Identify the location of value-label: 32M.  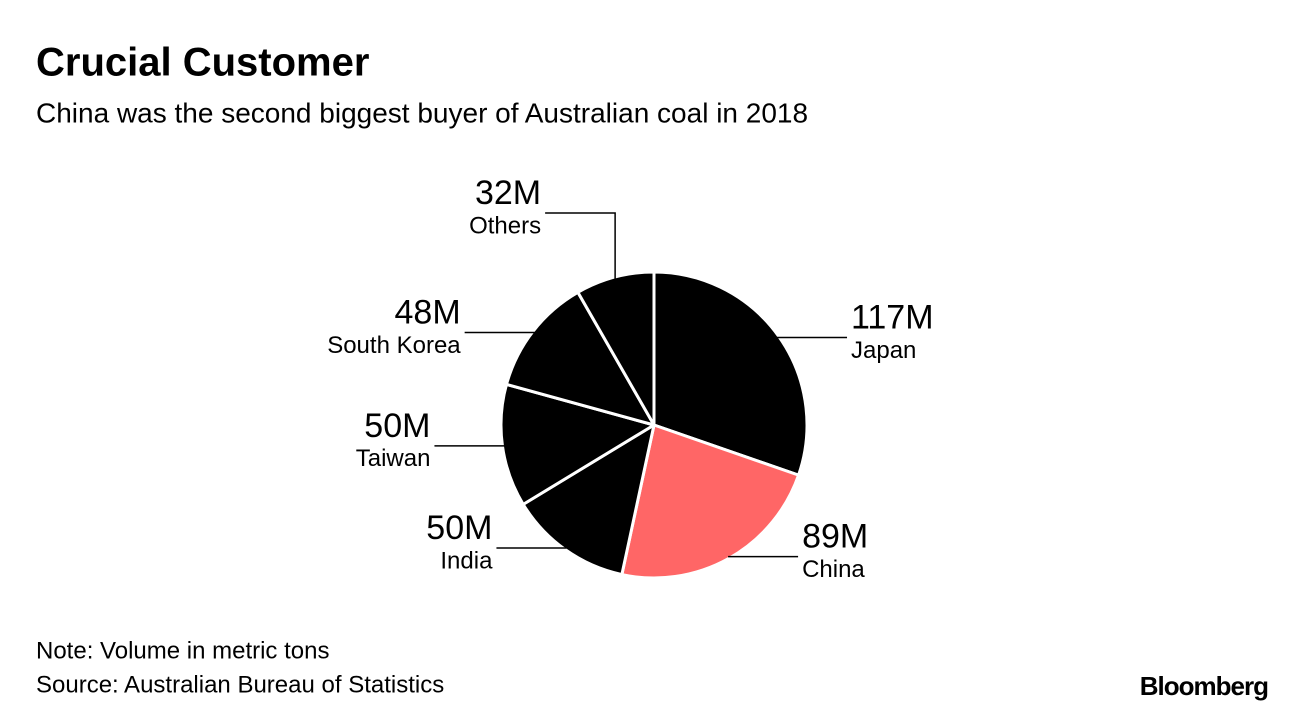
(508, 193).